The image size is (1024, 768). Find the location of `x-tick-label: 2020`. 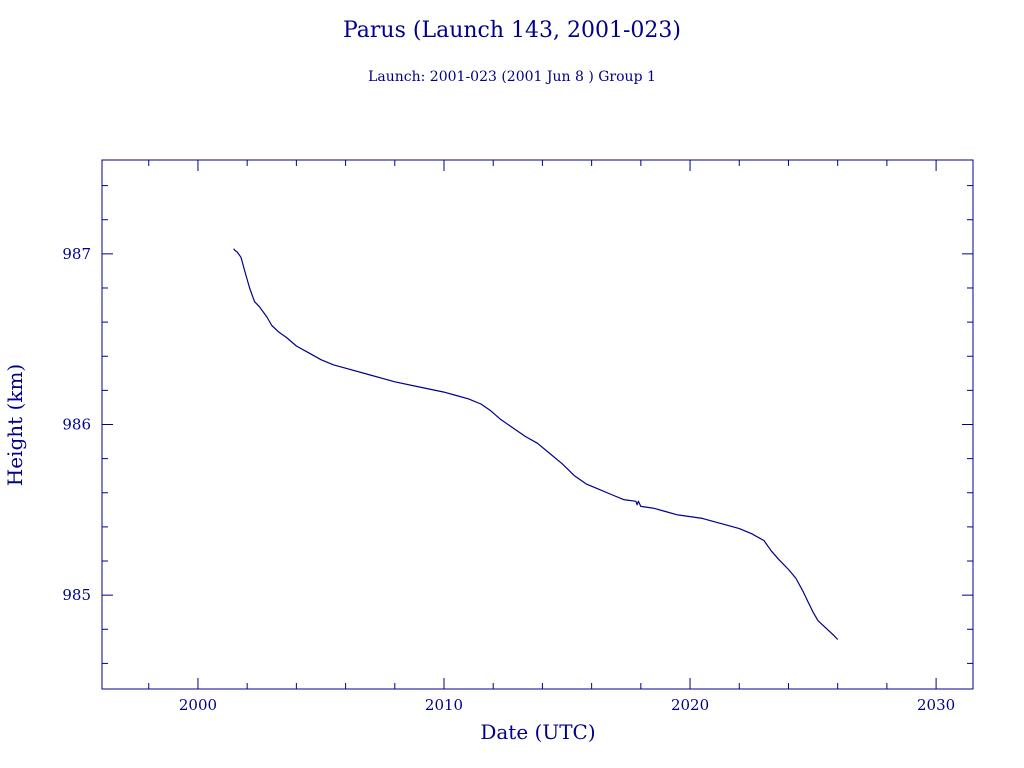

x-tick-label: 2020 is located at coordinates (690, 705).